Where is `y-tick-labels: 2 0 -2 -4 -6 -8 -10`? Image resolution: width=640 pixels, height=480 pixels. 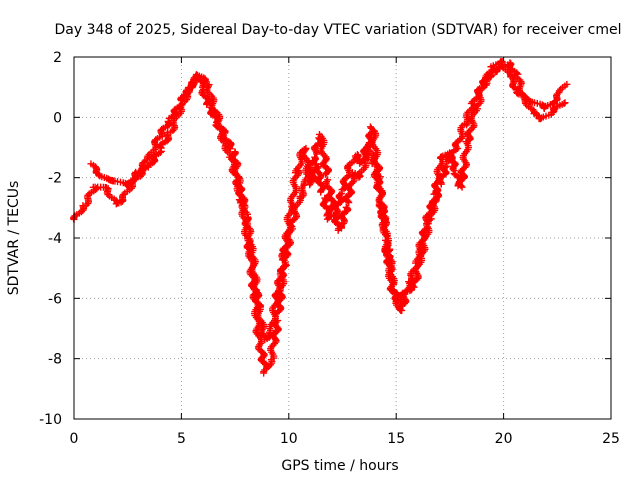
y-tick-labels: 2 0 -2 -4 -6 -8 -10 is located at coordinates (50, 239).